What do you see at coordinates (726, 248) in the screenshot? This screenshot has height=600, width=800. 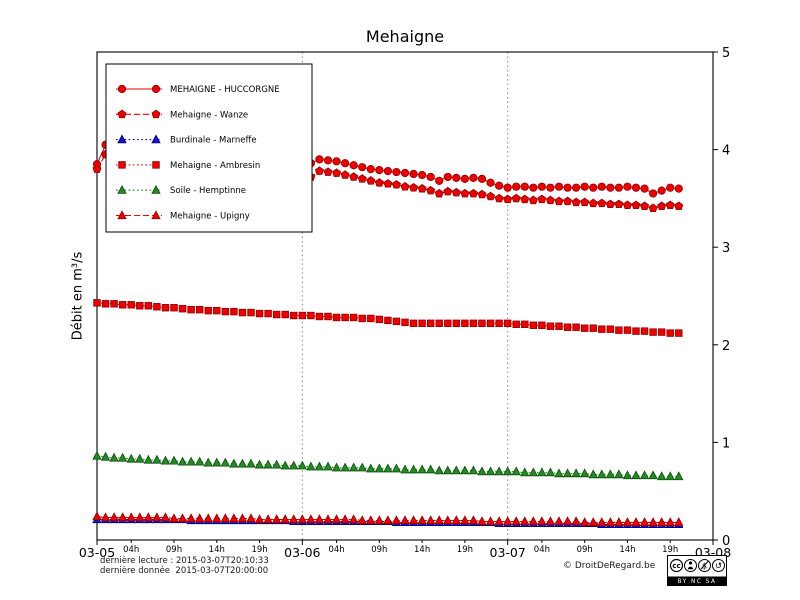 I see `y-tick-label: 3` at bounding box center [726, 248].